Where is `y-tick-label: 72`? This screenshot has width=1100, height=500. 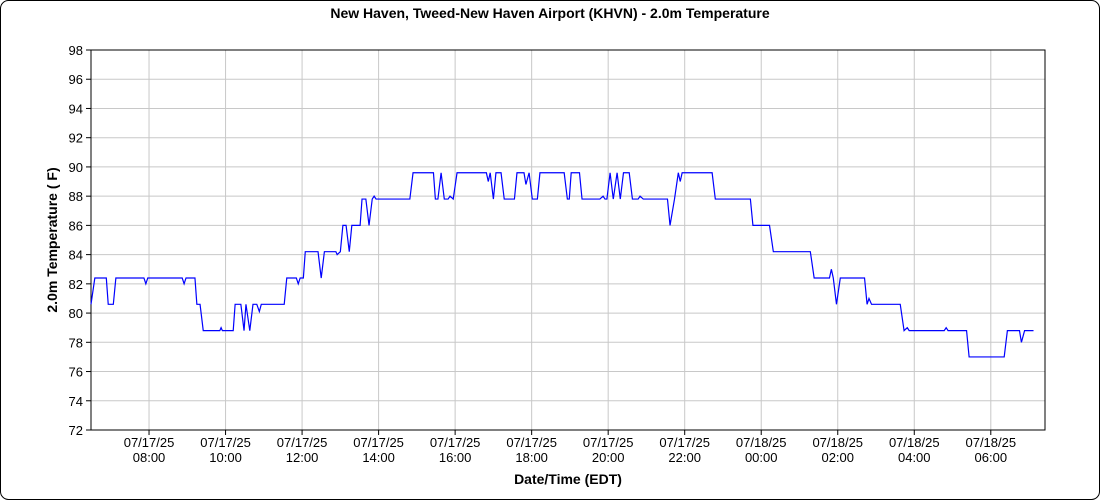 y-tick-label: 72 is located at coordinates (76, 430).